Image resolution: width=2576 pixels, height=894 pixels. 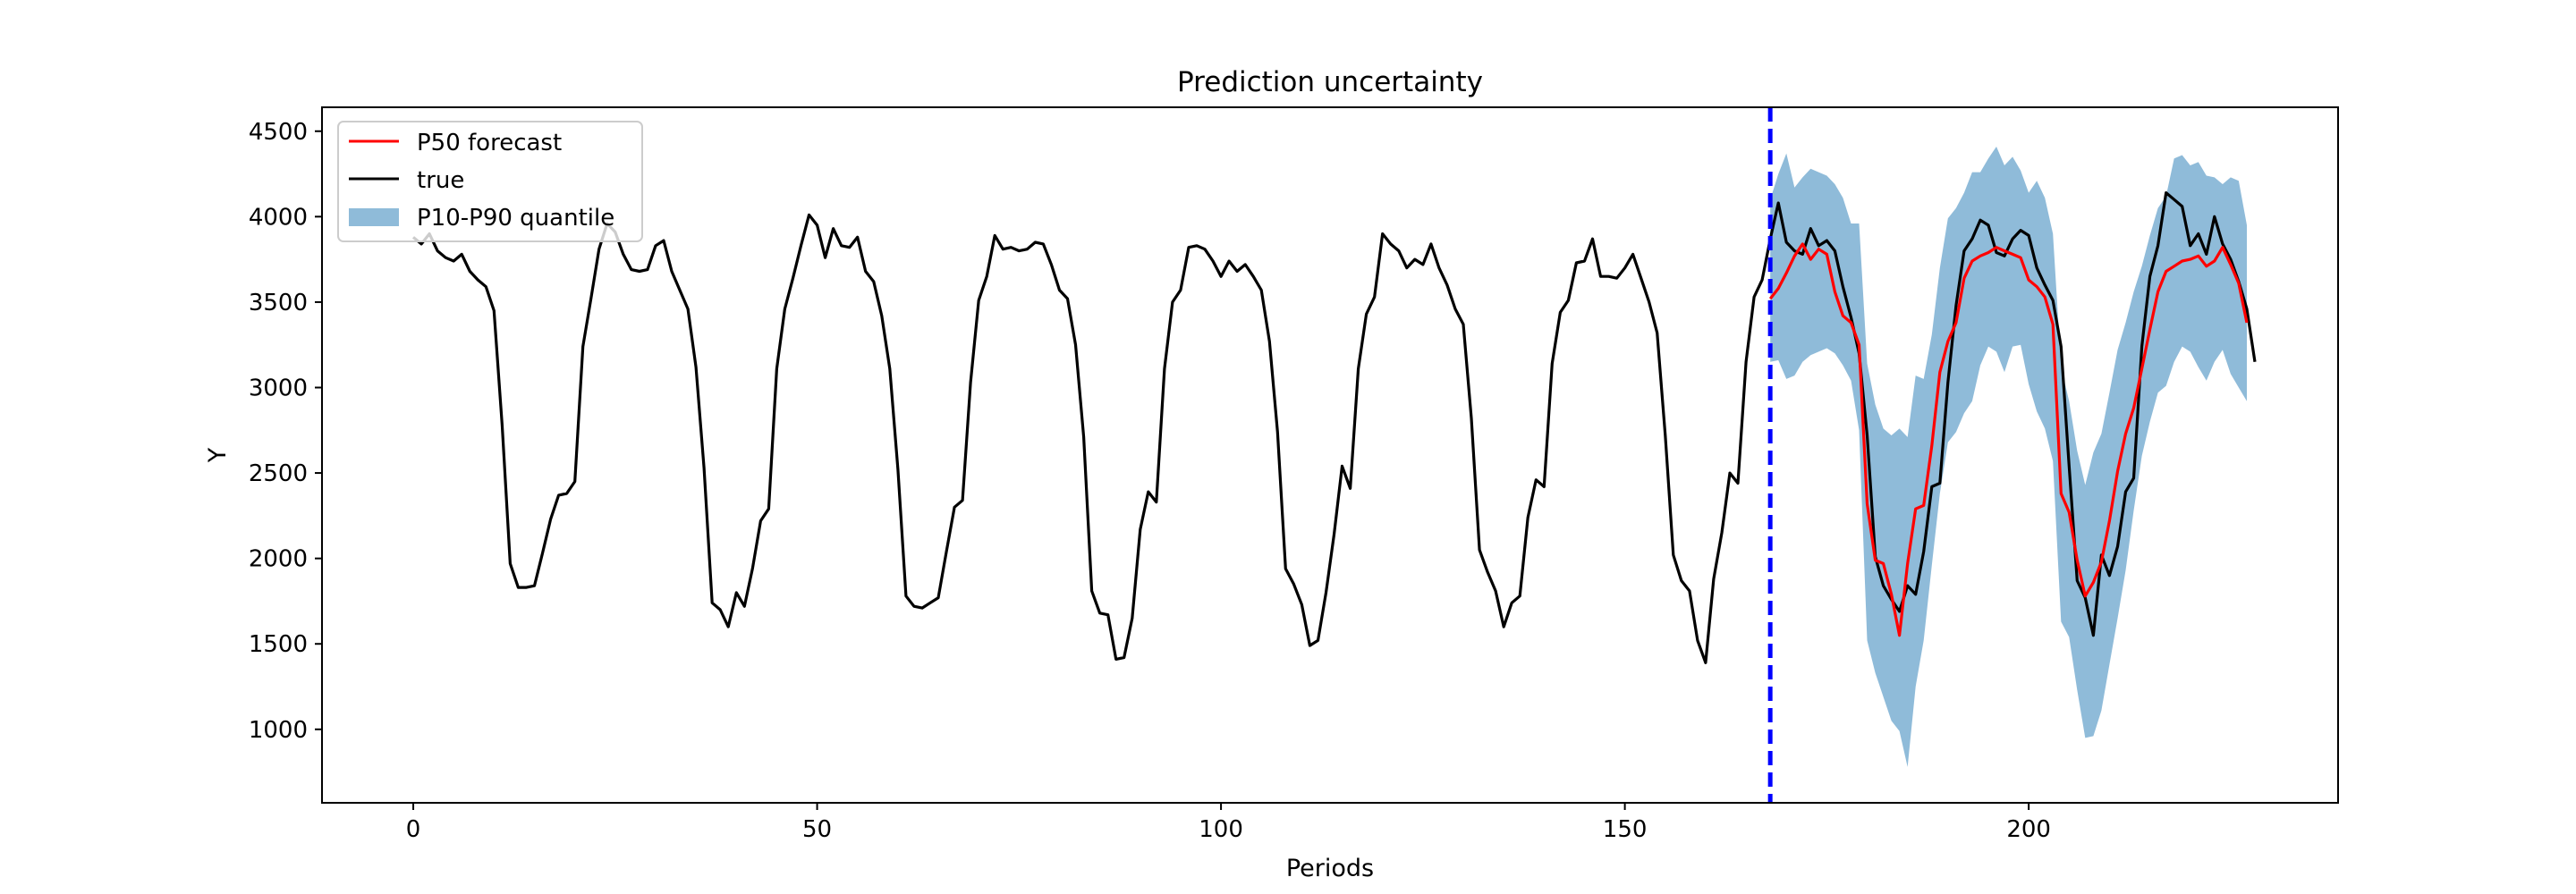 I want to click on y-axis-label: Y, so click(x=218, y=455).